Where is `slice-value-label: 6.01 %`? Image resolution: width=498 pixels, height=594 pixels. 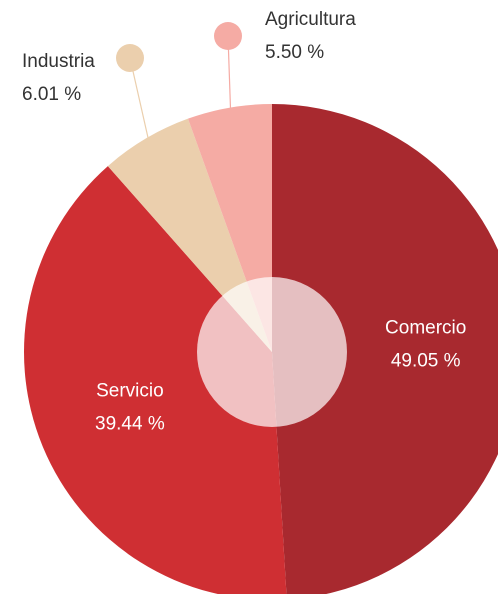
slice-value-label: 6.01 % is located at coordinates (51, 94).